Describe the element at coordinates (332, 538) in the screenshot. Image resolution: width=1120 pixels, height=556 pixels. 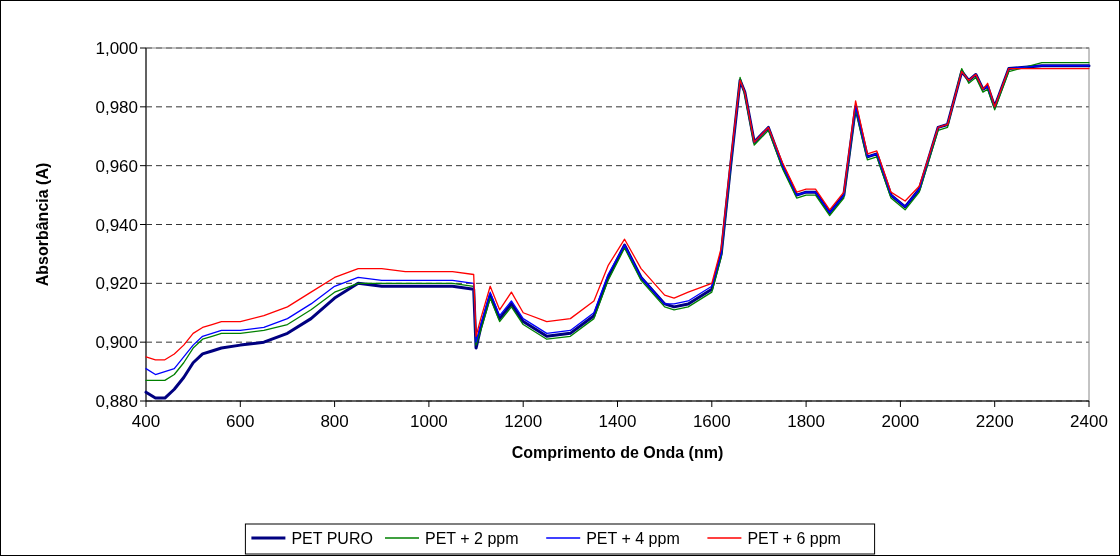
I see `legend-label: PET PURO` at that location.